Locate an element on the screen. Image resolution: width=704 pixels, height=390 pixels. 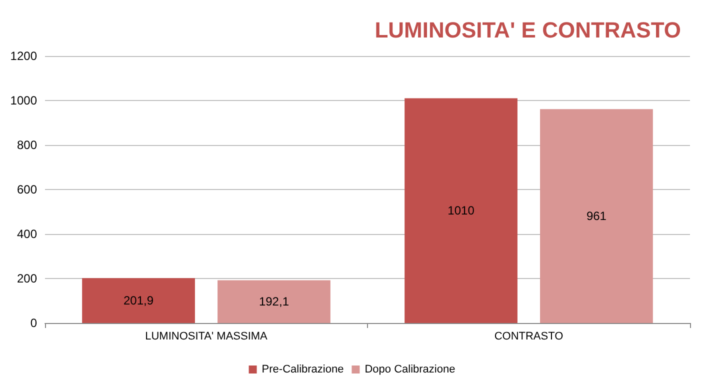
data-label: 1010 is located at coordinates (461, 211).